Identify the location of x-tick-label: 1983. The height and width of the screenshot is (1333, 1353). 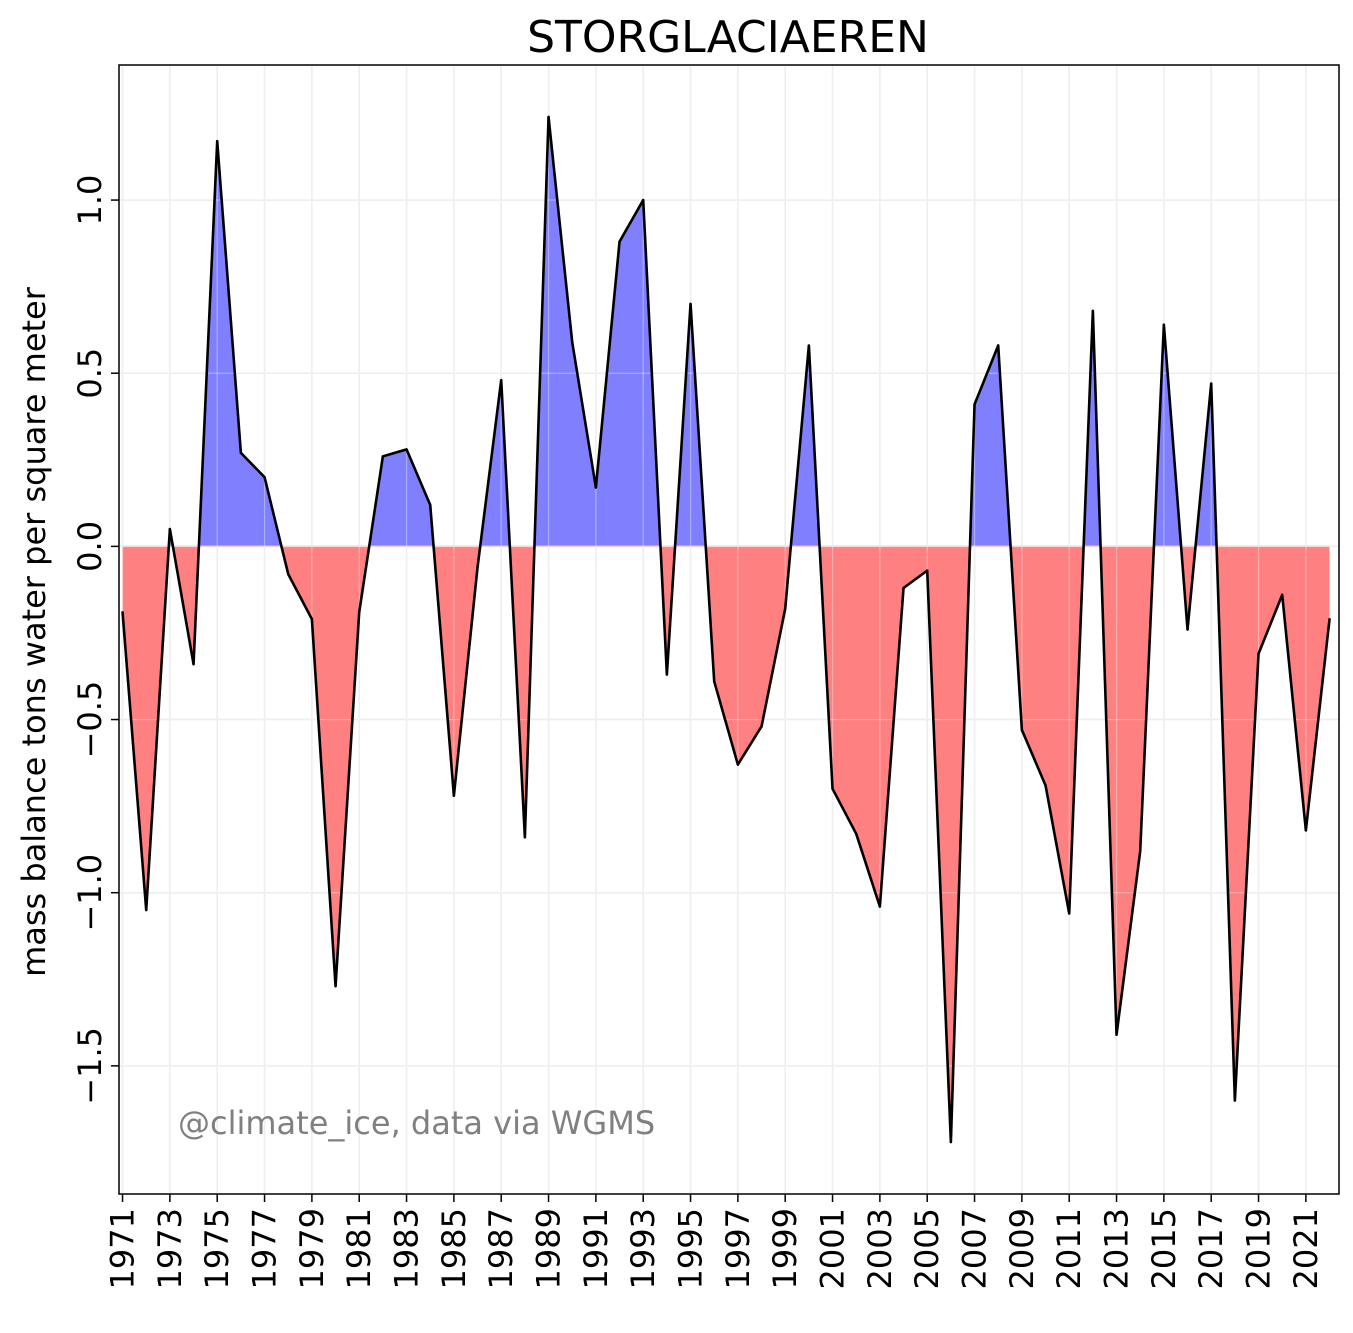
(407, 1248).